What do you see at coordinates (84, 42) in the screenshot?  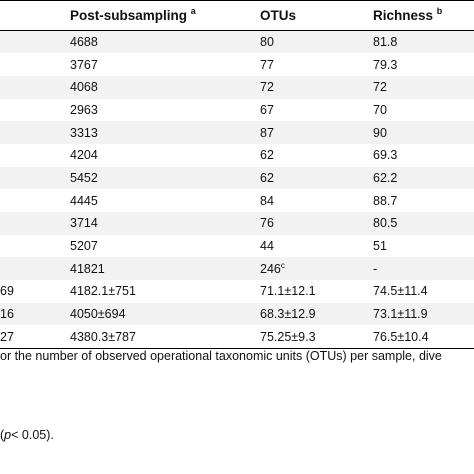 I see `cell-post-subsampling: 4688` at bounding box center [84, 42].